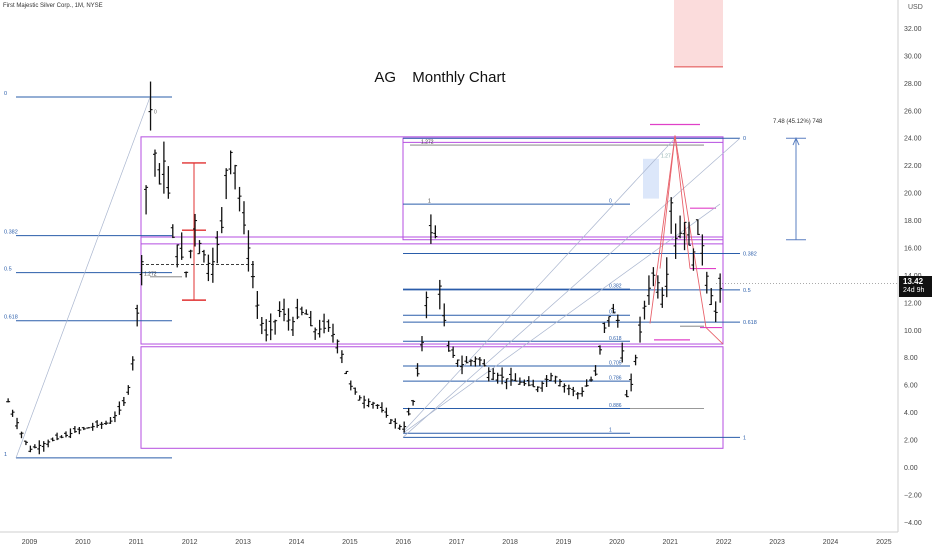 This screenshot has width=932, height=550. I want to click on x-tick-label: 2013, so click(243, 542).